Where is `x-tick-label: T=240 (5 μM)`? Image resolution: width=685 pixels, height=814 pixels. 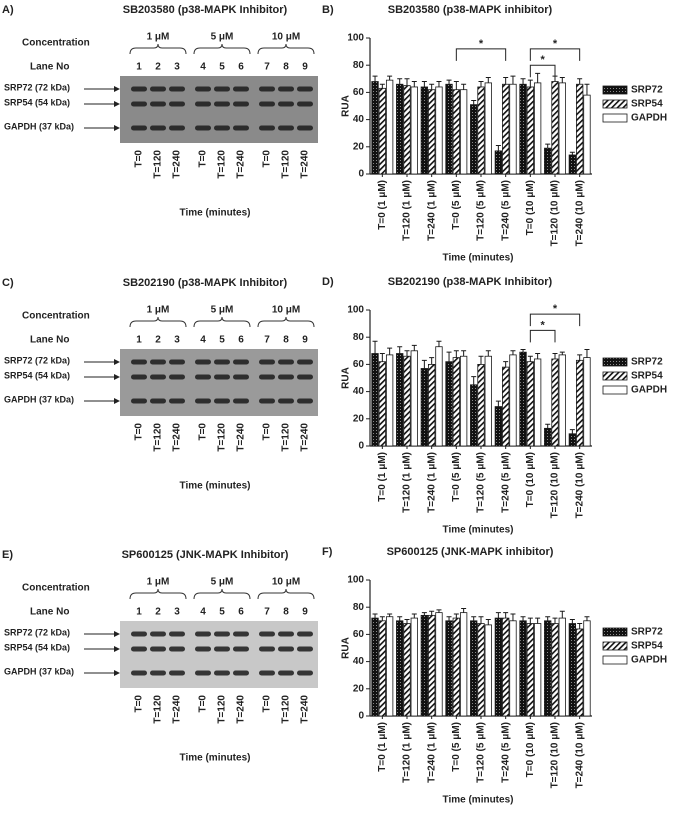 x-tick-label: T=240 (5 μM) is located at coordinates (505, 482).